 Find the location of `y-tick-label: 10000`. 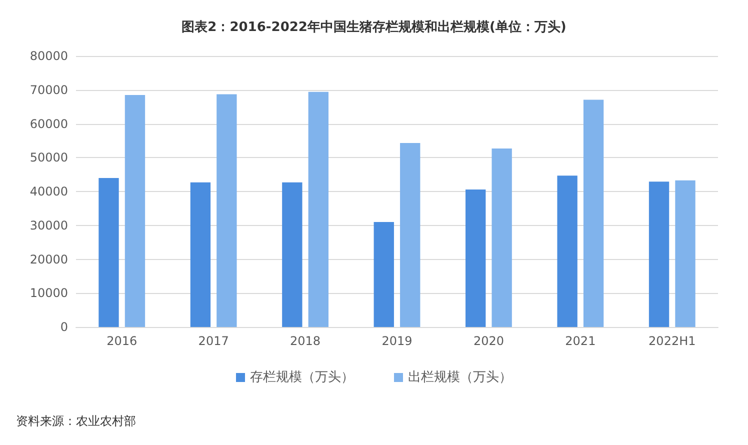

y-tick-label: 10000 is located at coordinates (49, 293).